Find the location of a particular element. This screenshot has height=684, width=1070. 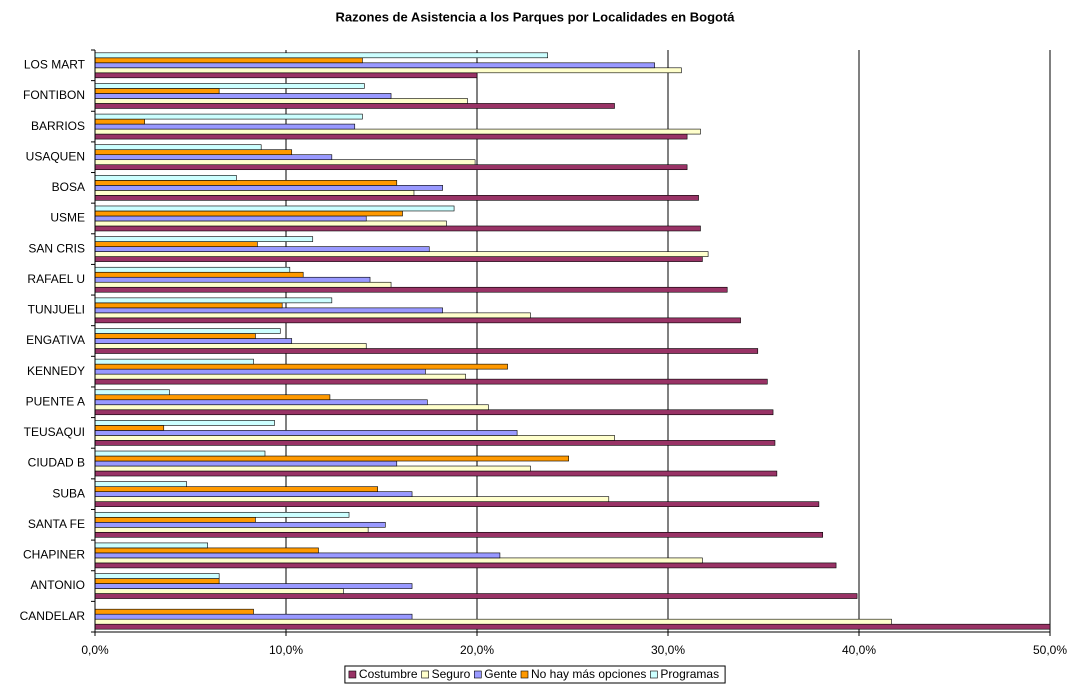

y-tick-label: TUNJUELI is located at coordinates (56, 310).